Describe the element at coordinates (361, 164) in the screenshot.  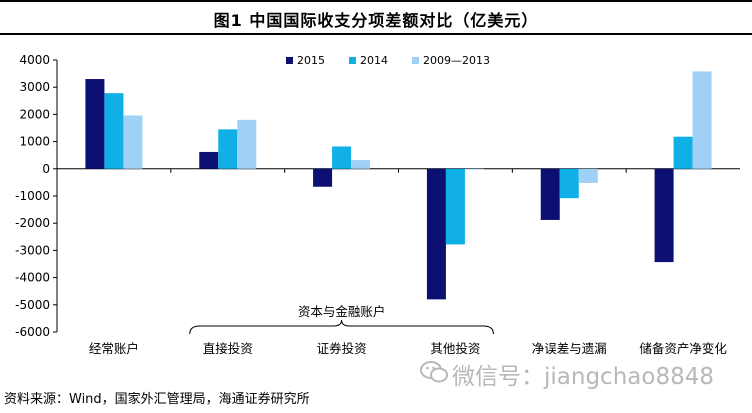
I see `bar-2009—2013-3` at that location.